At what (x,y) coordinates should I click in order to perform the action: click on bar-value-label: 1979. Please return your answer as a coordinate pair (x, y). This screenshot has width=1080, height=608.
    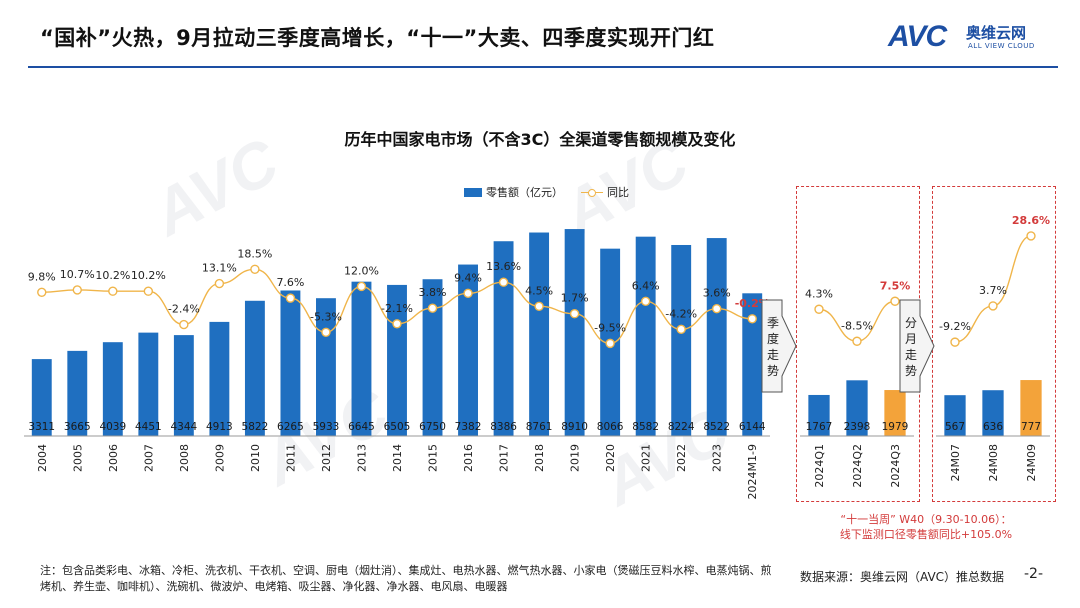
    Looking at the image, I should click on (895, 427).